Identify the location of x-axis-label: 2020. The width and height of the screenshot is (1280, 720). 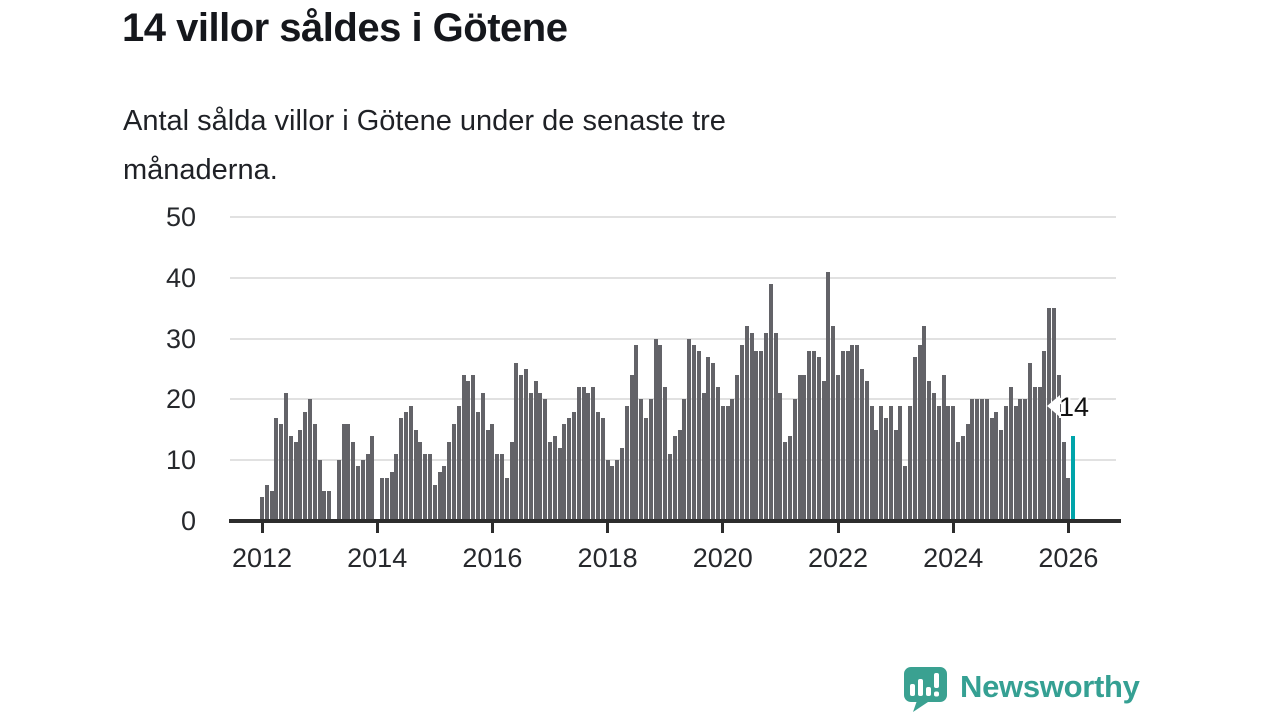
(722, 558).